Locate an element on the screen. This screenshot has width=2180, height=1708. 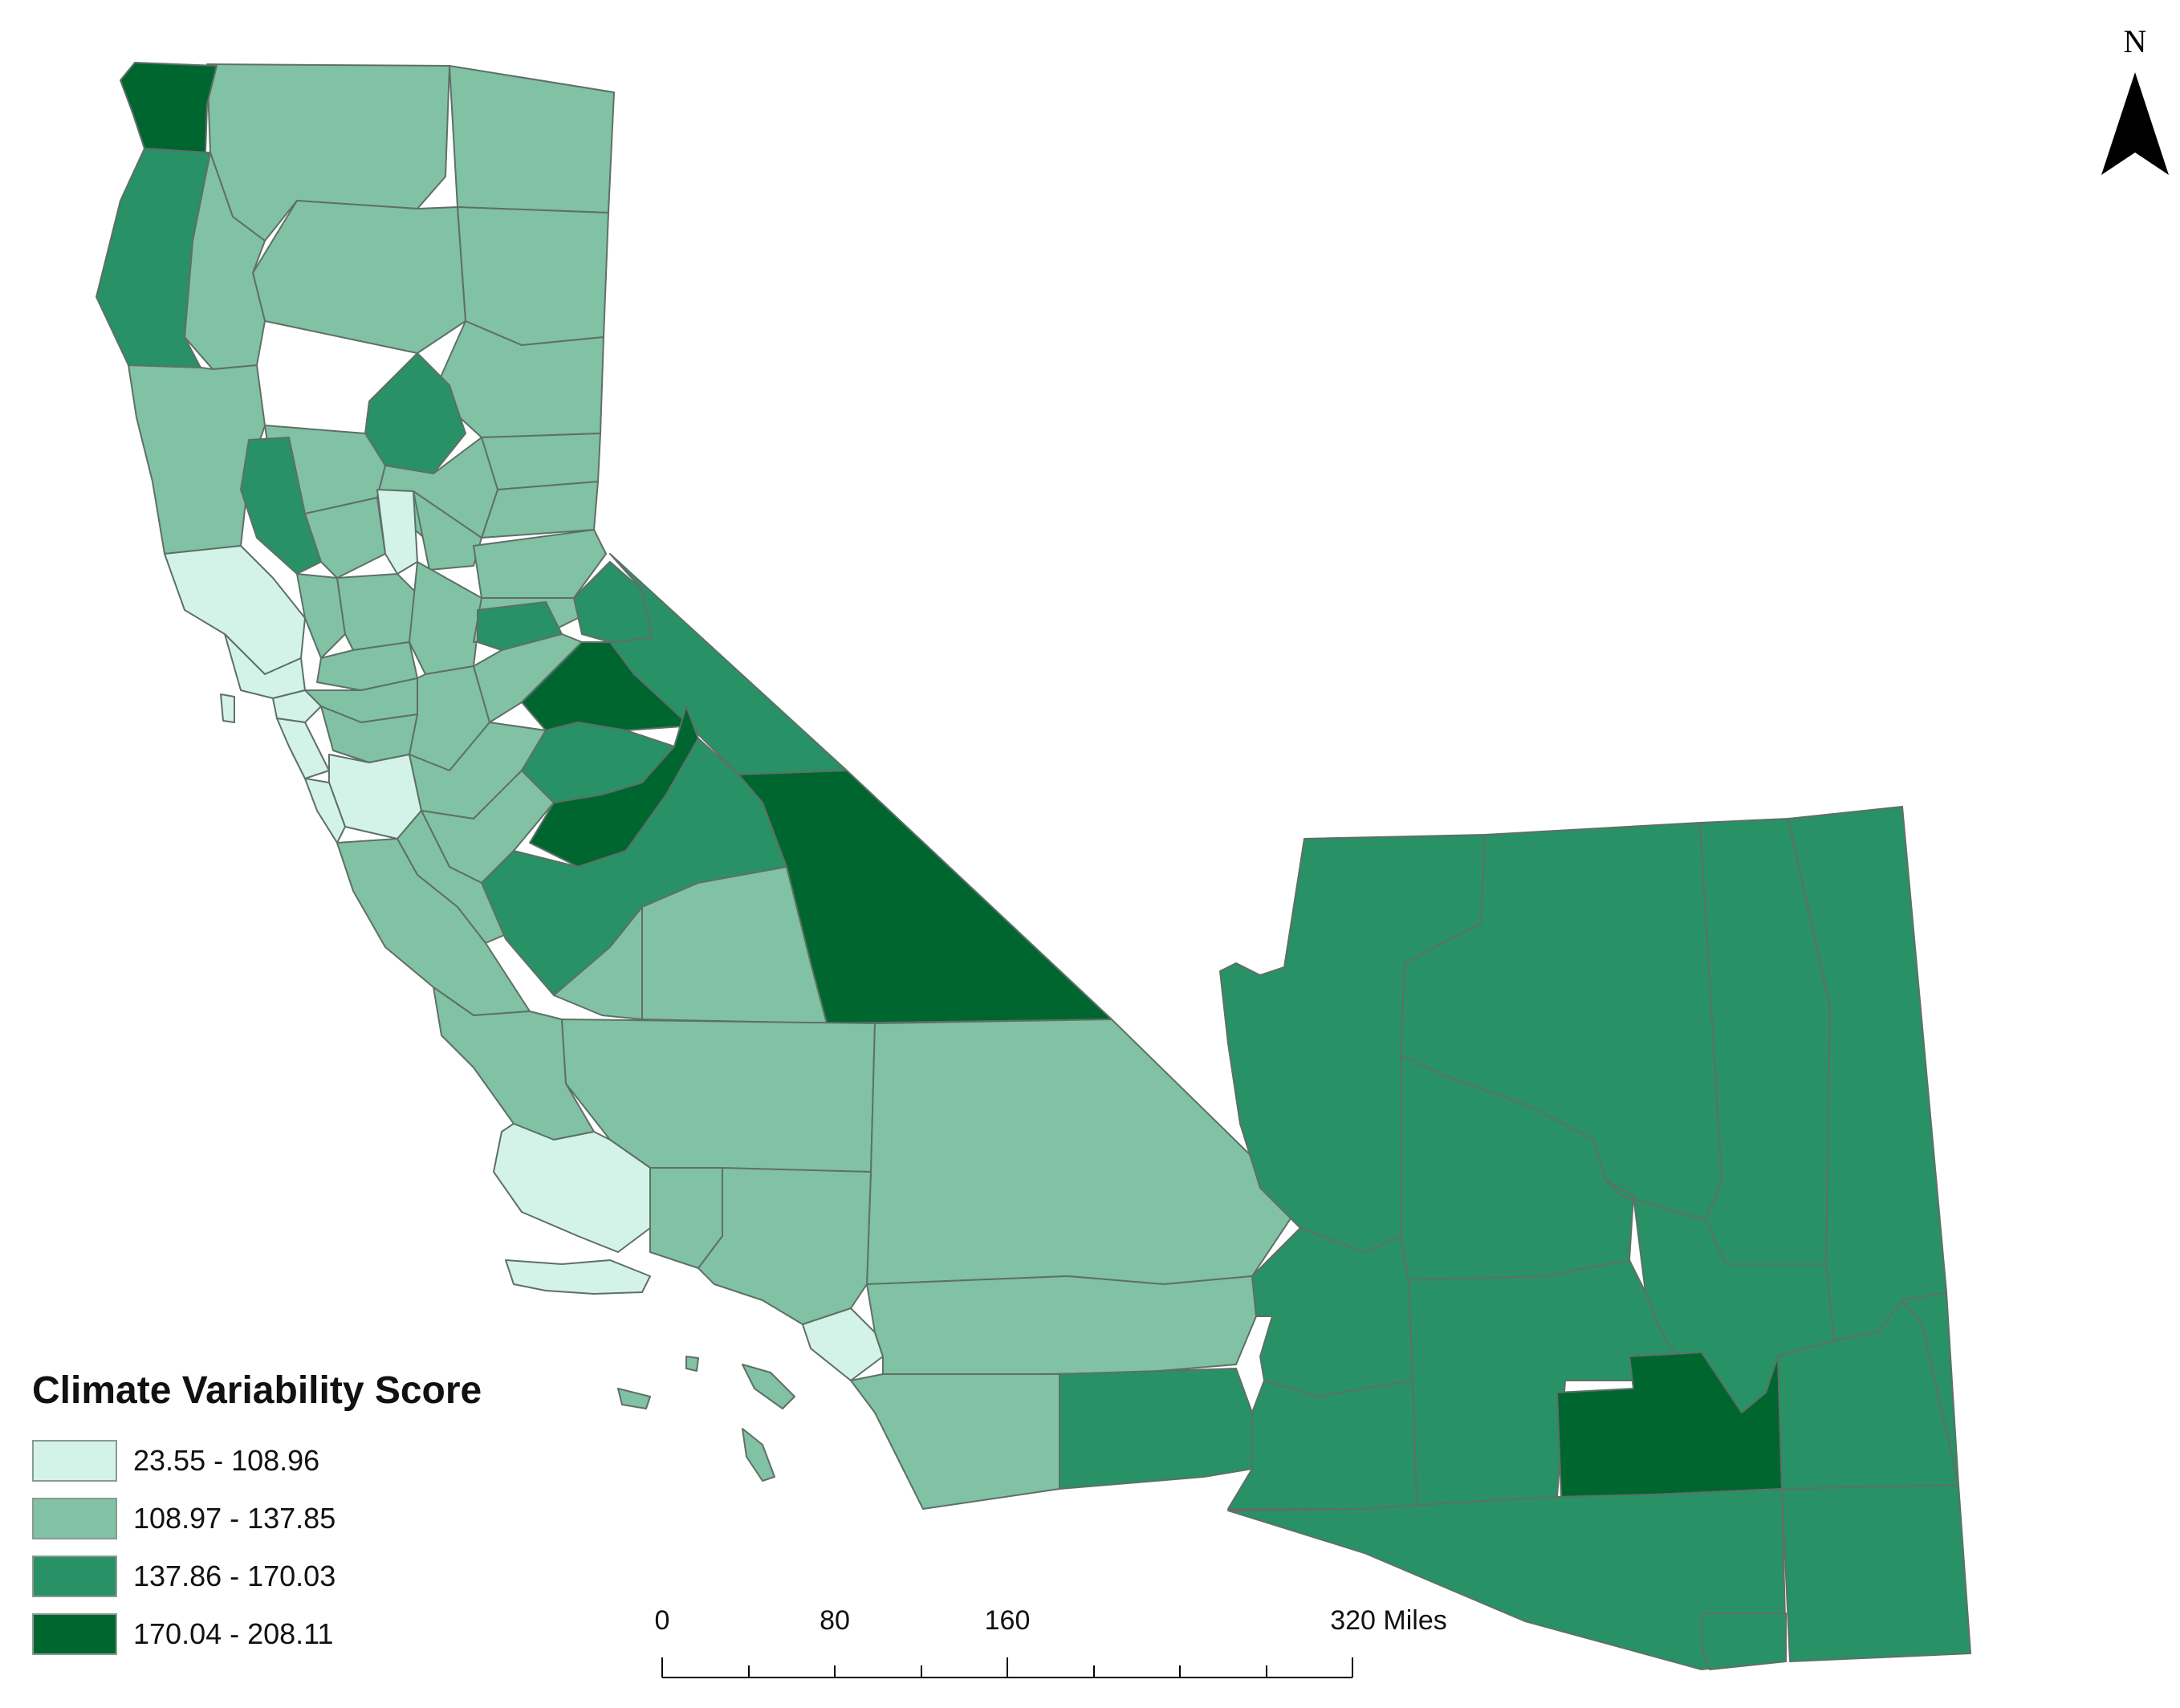
scale-label: 0 is located at coordinates (662, 1621).